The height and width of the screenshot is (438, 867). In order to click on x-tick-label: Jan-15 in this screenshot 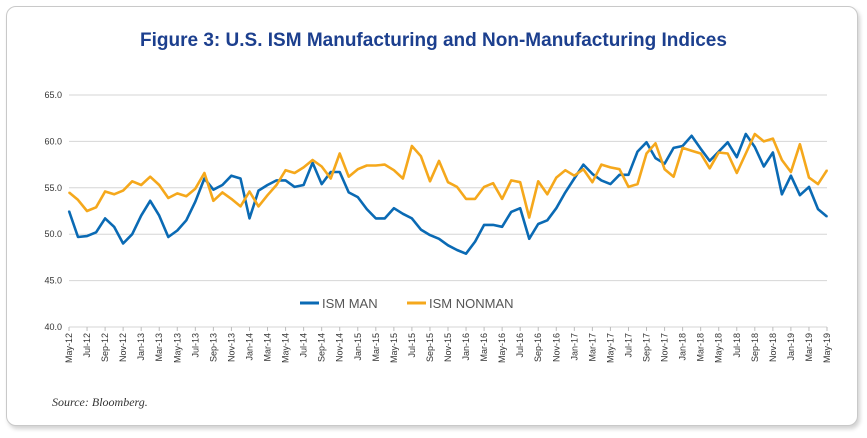, I will do `click(358, 347)`.